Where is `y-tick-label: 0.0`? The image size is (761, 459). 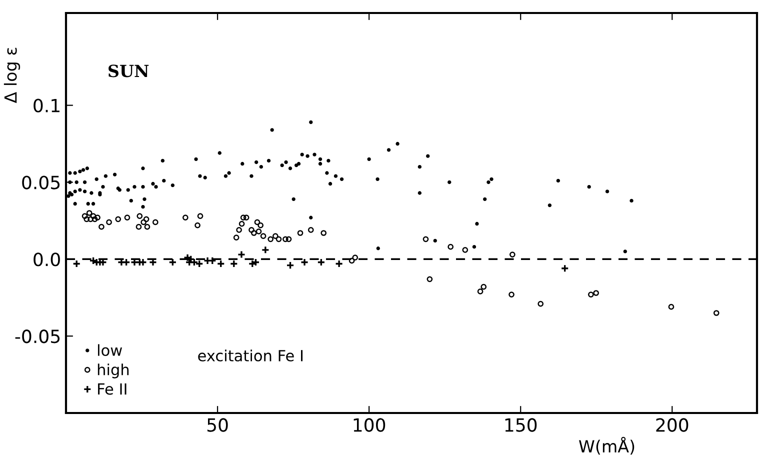 y-tick-label: 0.0 is located at coordinates (47, 259).